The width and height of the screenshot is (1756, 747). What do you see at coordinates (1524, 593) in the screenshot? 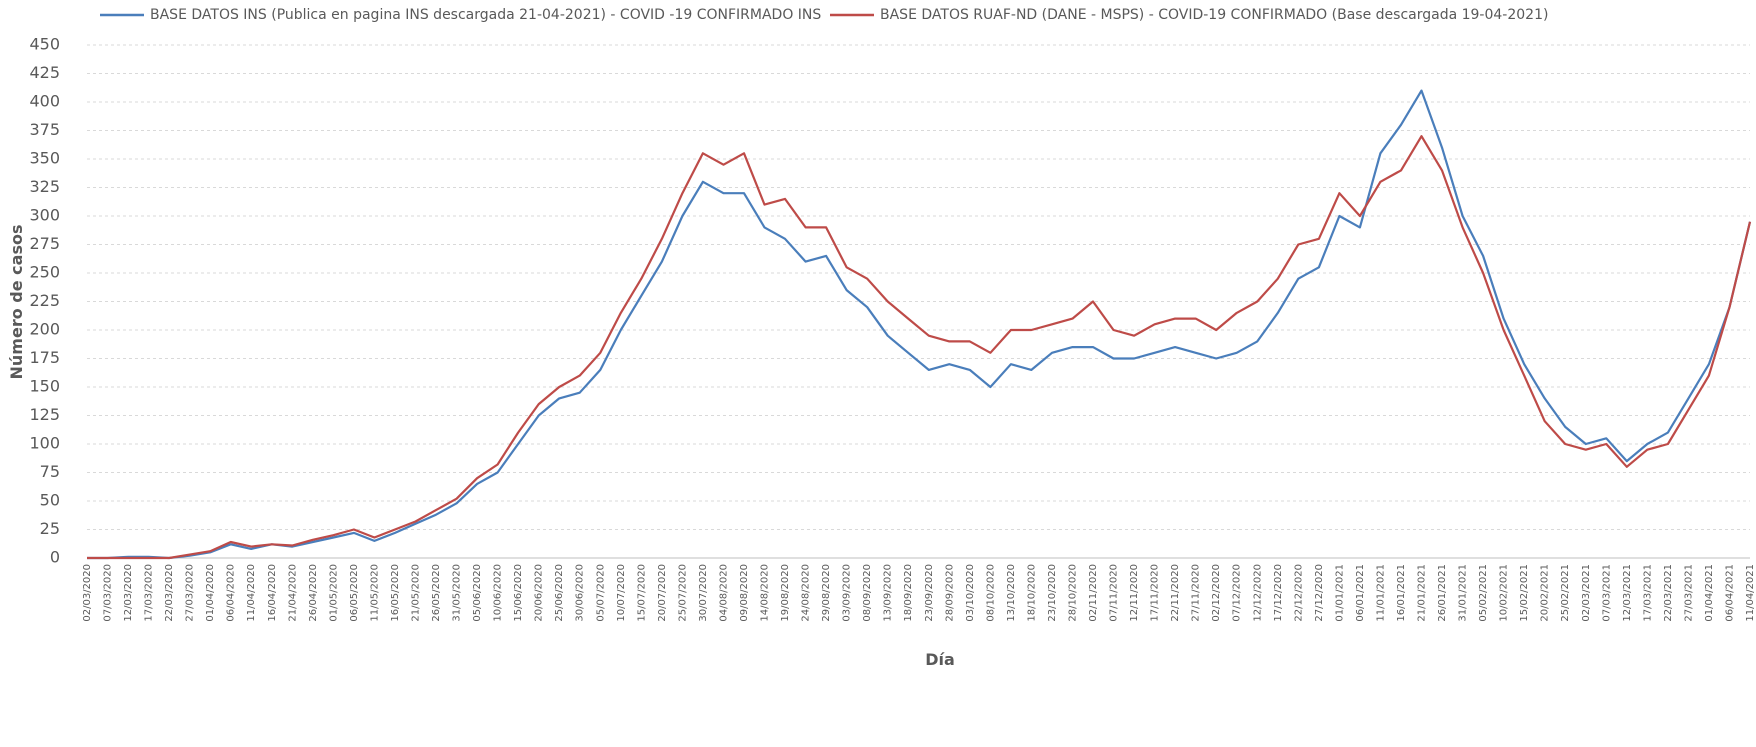
I see `x-tick-label: 15/02/2021` at bounding box center [1524, 593].